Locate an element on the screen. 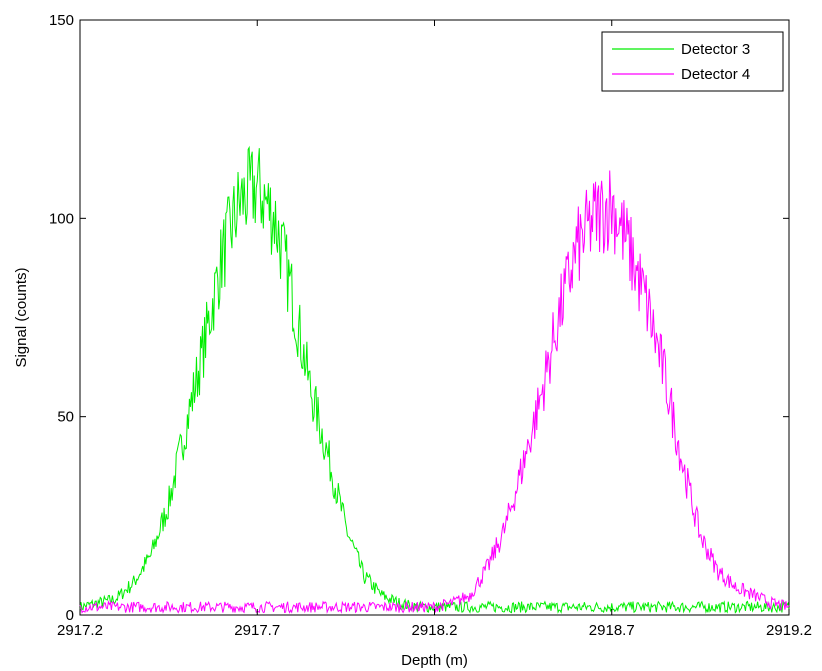 Image resolution: width=822 pixels, height=671 pixels. legend-box is located at coordinates (692, 61).